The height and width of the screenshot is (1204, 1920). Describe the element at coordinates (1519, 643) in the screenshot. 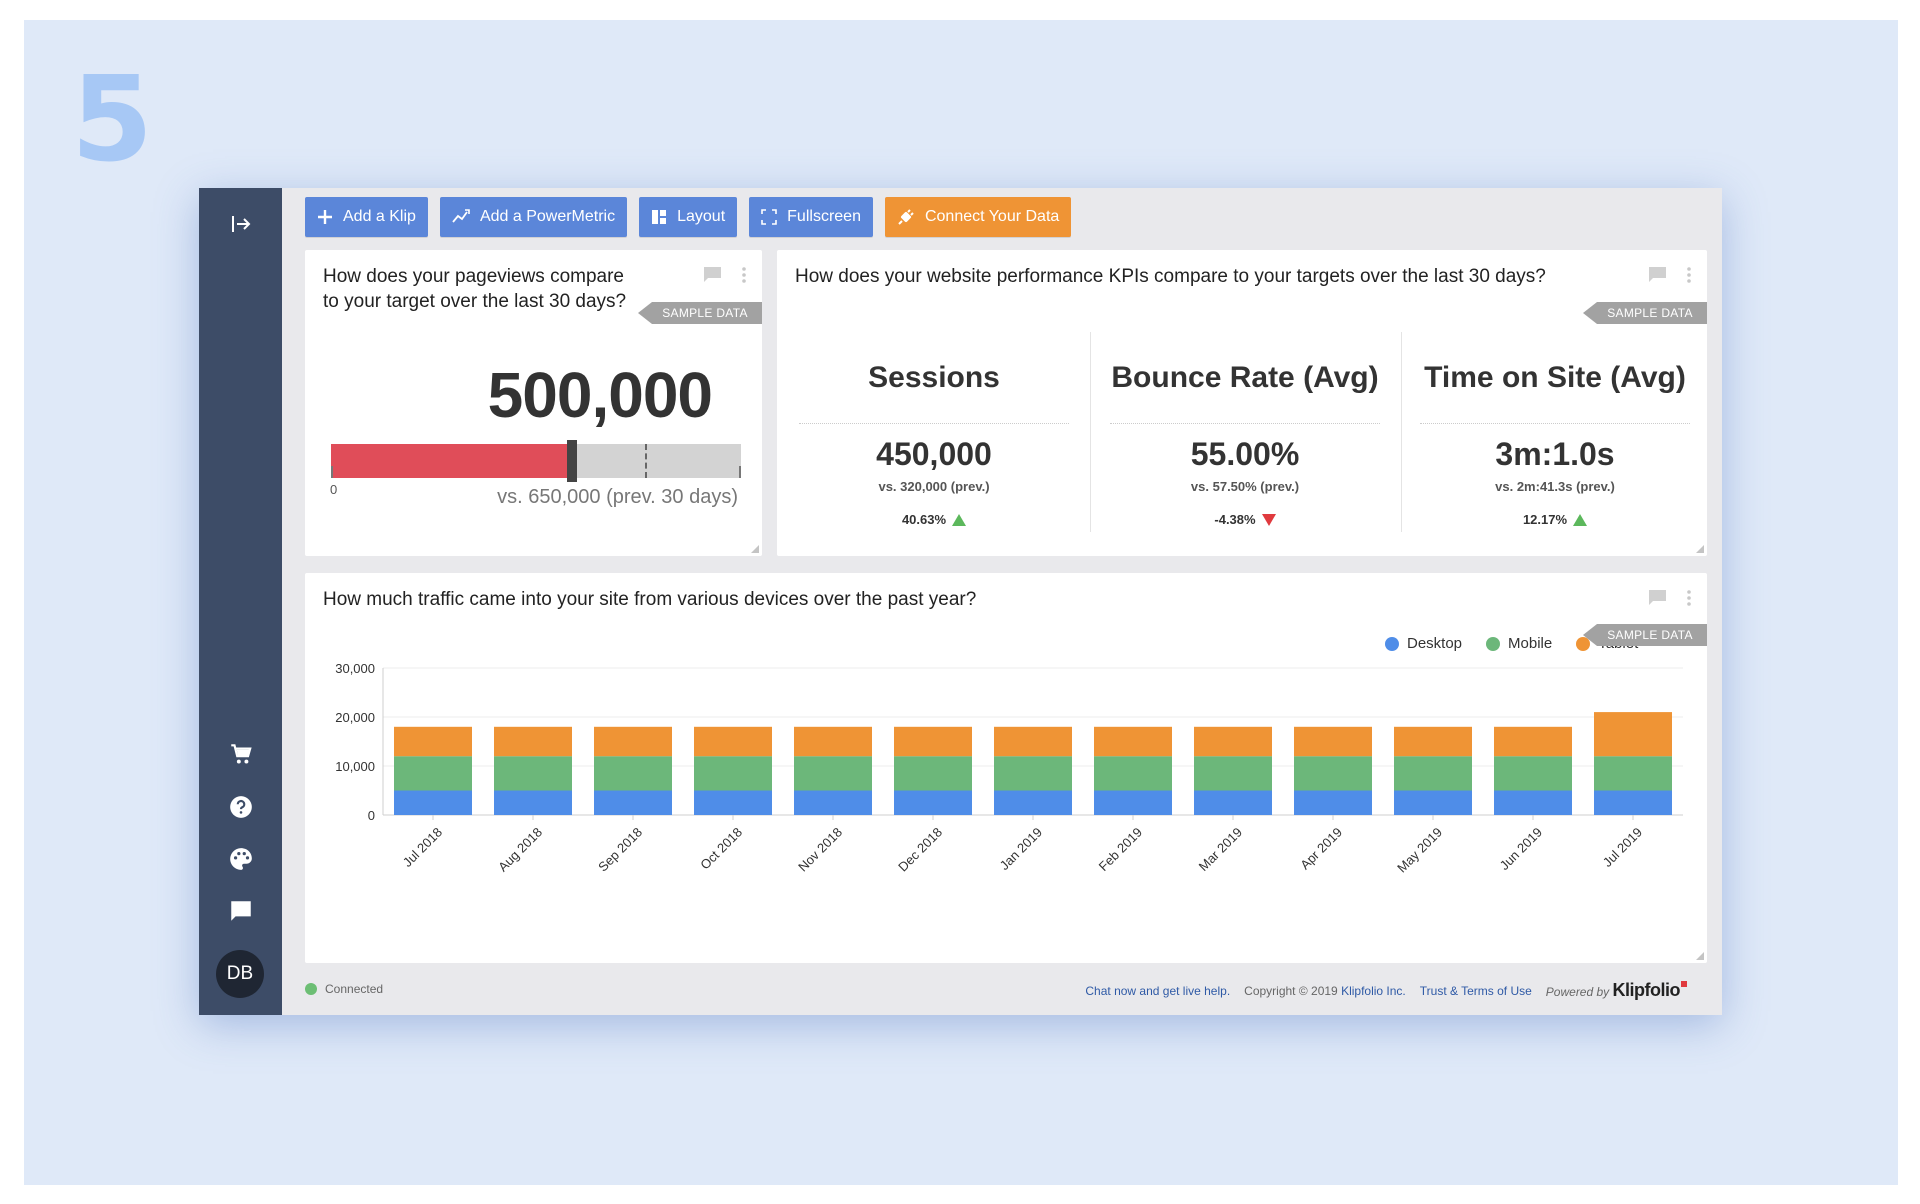

I see `legend-item-mobile: Mobile` at that location.